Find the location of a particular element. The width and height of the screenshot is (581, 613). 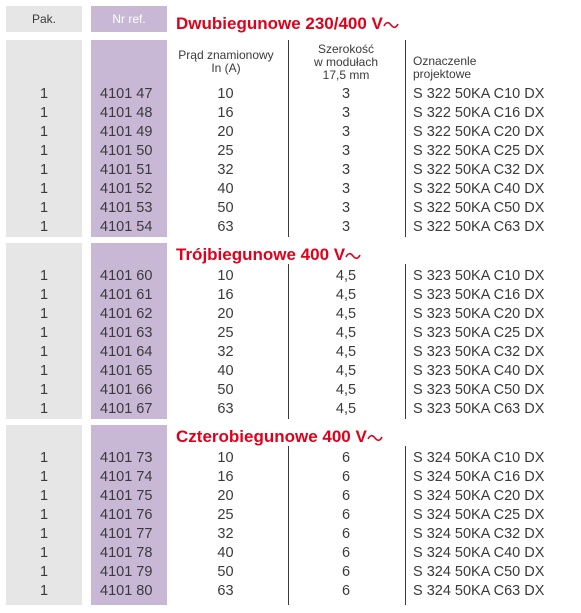

table-row: 1 4101 64 32 4,5 S 323 50KA C32 DX is located at coordinates (290, 352).